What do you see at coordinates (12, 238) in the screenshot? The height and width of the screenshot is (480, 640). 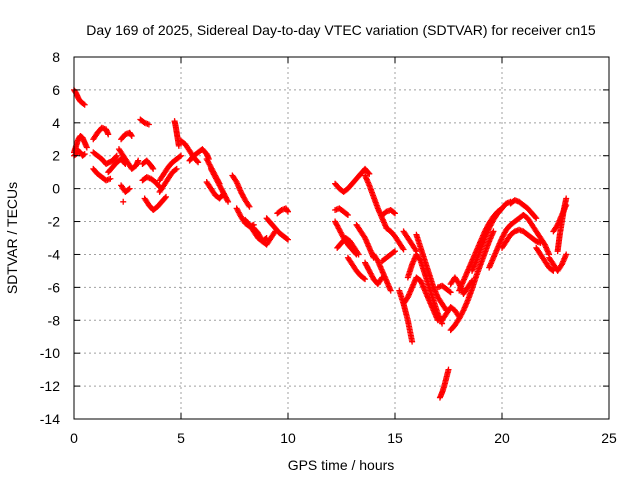 I see `y-axis-label: SDTVAR / TECUs` at bounding box center [12, 238].